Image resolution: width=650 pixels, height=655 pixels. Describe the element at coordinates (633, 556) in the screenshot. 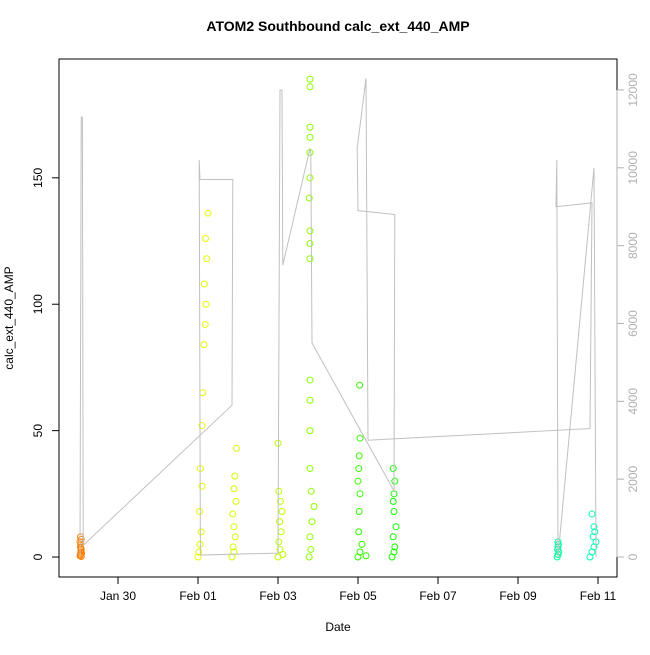

I see `y2-tick-label: 0` at that location.